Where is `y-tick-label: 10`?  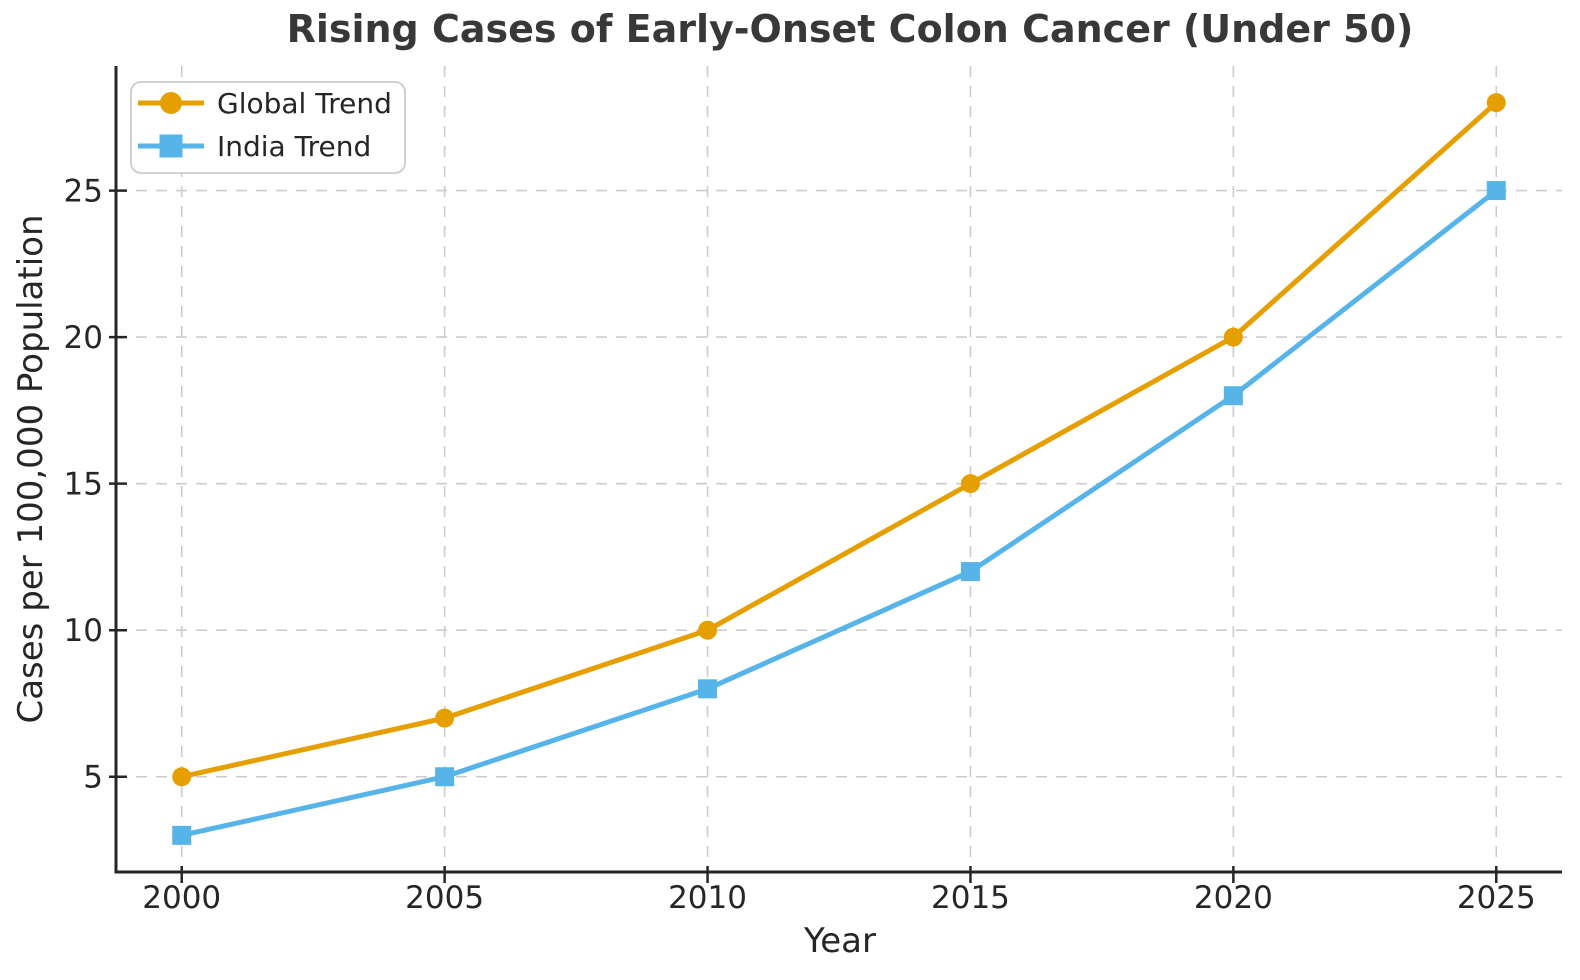
y-tick-label: 10 is located at coordinates (83, 631).